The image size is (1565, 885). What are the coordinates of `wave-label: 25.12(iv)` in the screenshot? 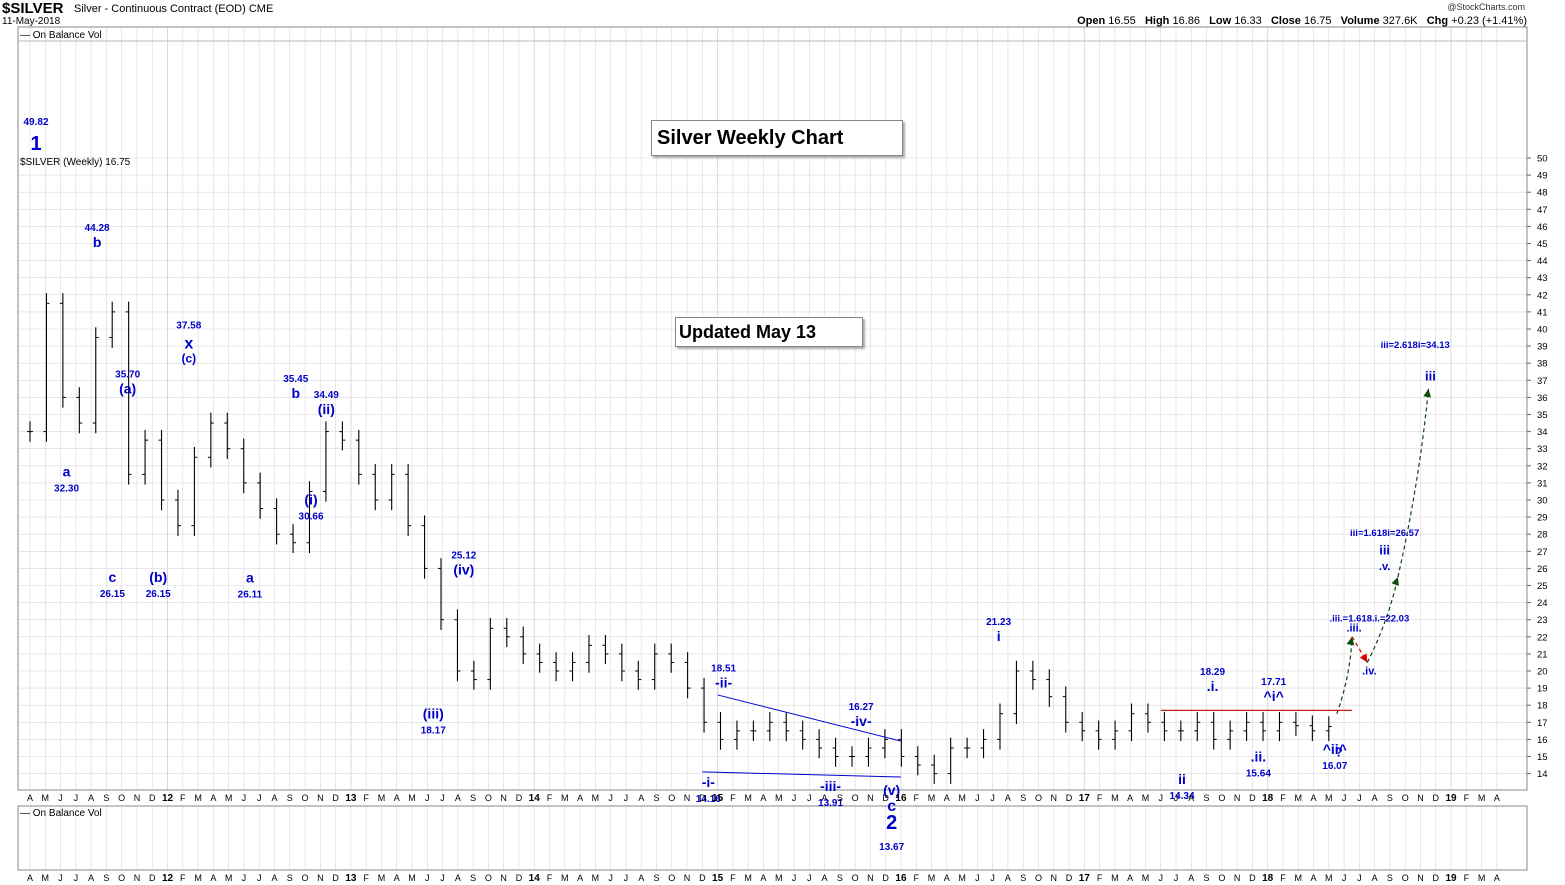 It's located at (463, 563).